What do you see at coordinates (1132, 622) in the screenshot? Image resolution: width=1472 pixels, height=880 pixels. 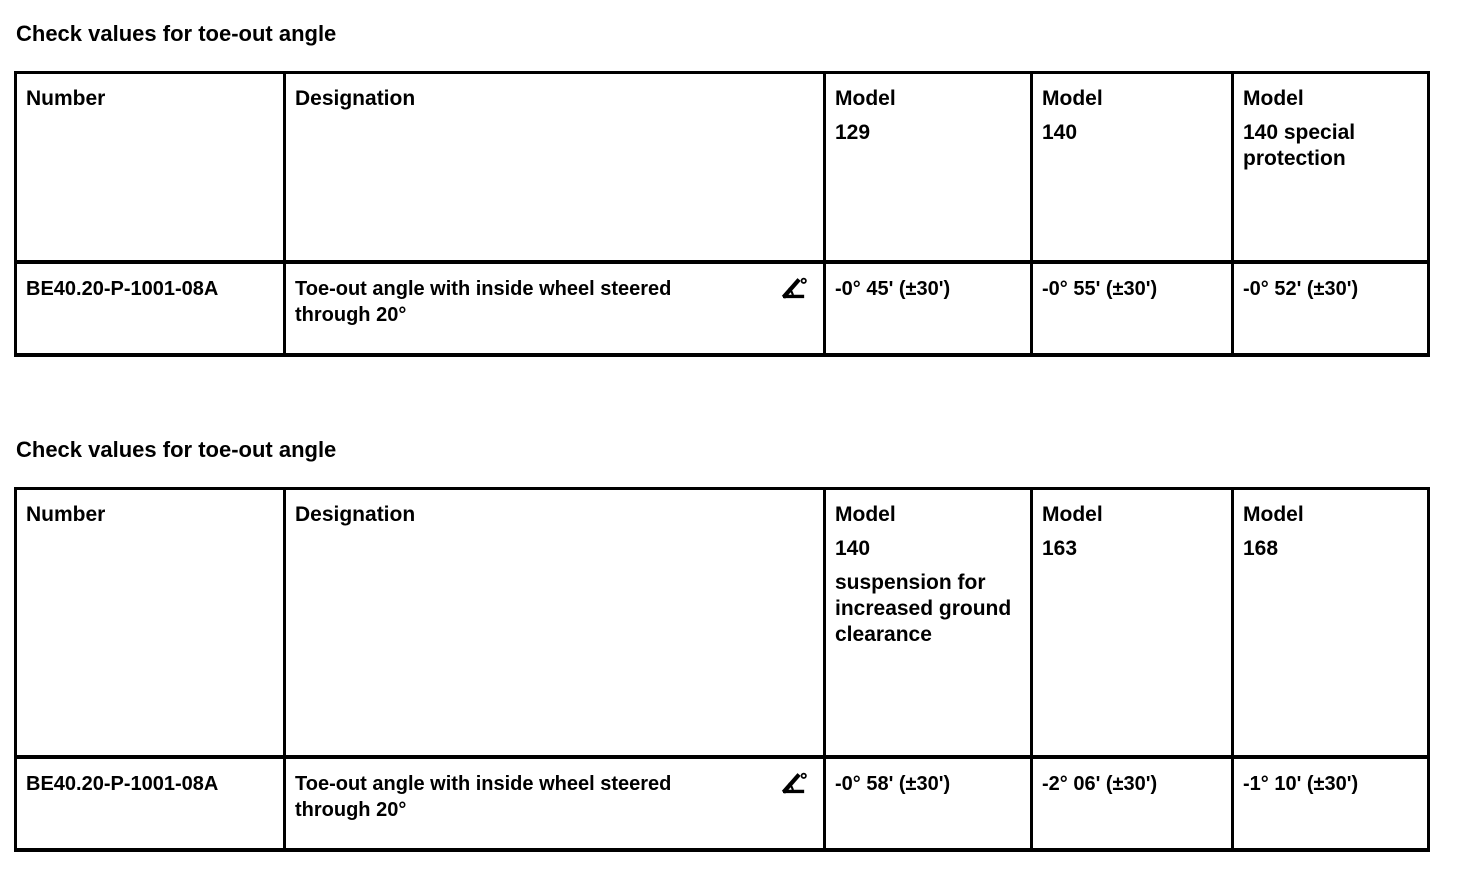 I see `column-header-model-163: Model 163` at bounding box center [1132, 622].